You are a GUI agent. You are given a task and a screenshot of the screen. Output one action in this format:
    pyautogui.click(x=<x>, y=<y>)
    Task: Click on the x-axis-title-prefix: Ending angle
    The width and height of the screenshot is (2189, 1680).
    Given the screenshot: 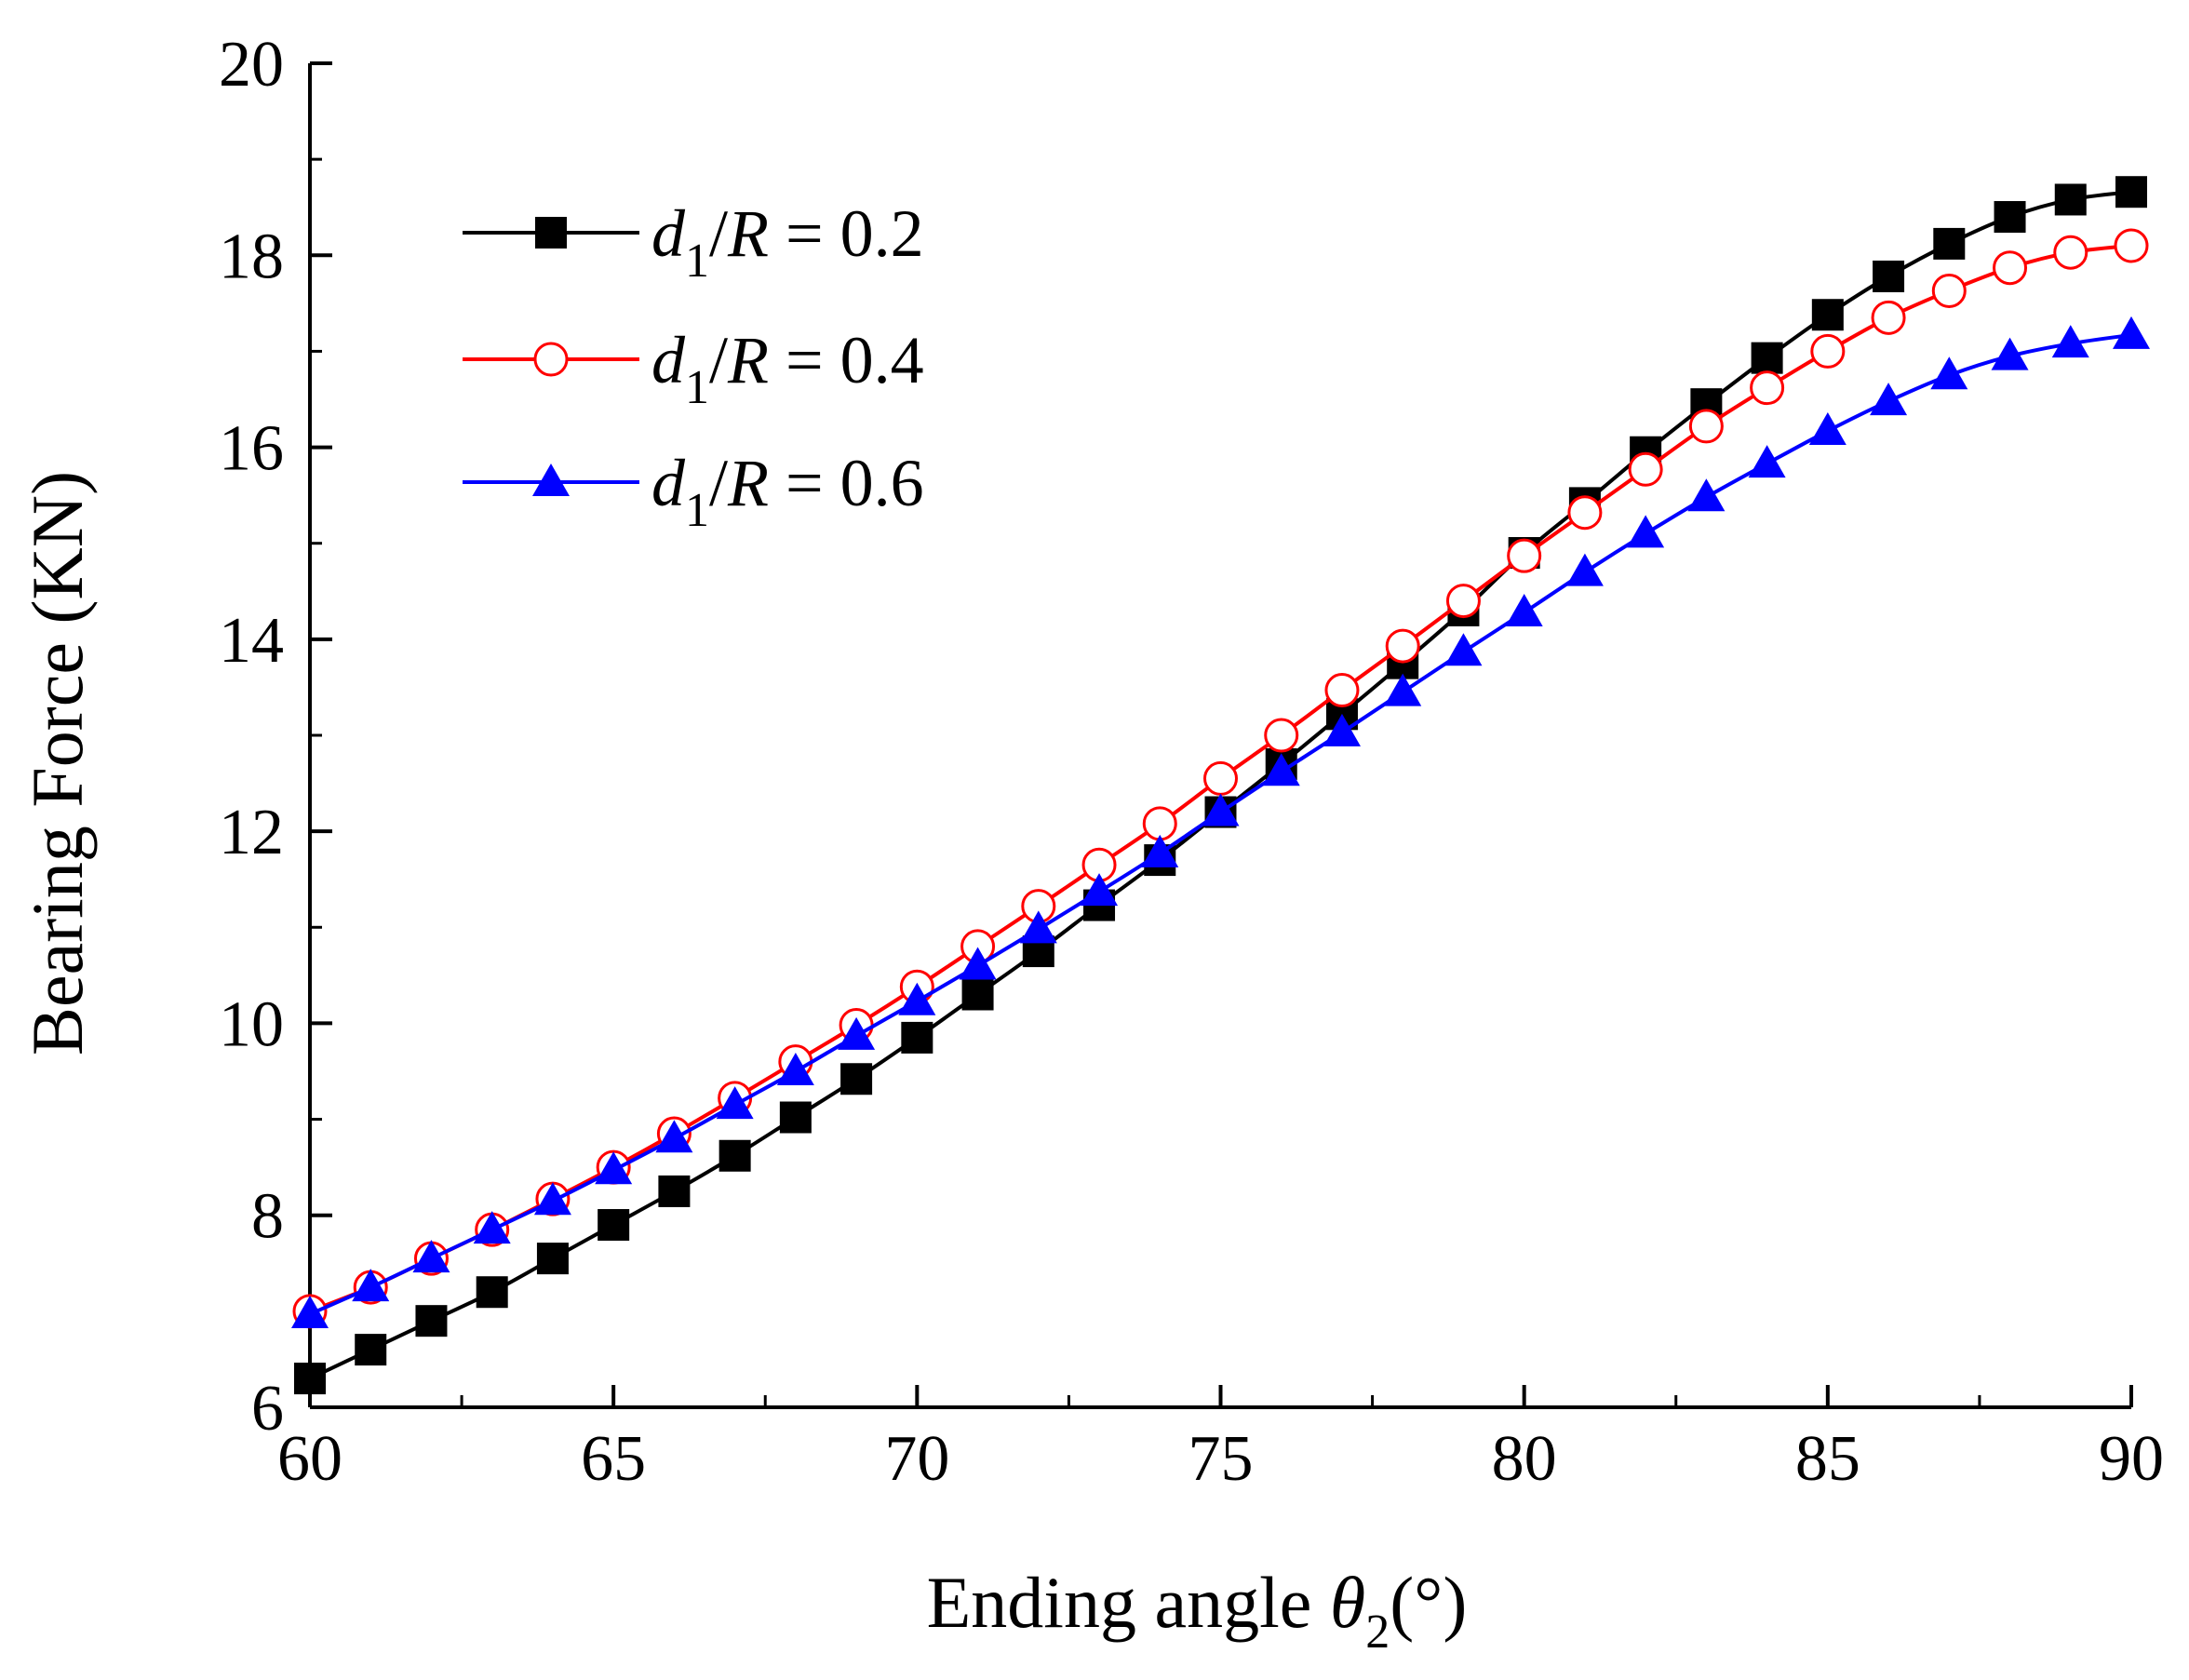 What is the action you would take?
    pyautogui.click(x=1128, y=1602)
    